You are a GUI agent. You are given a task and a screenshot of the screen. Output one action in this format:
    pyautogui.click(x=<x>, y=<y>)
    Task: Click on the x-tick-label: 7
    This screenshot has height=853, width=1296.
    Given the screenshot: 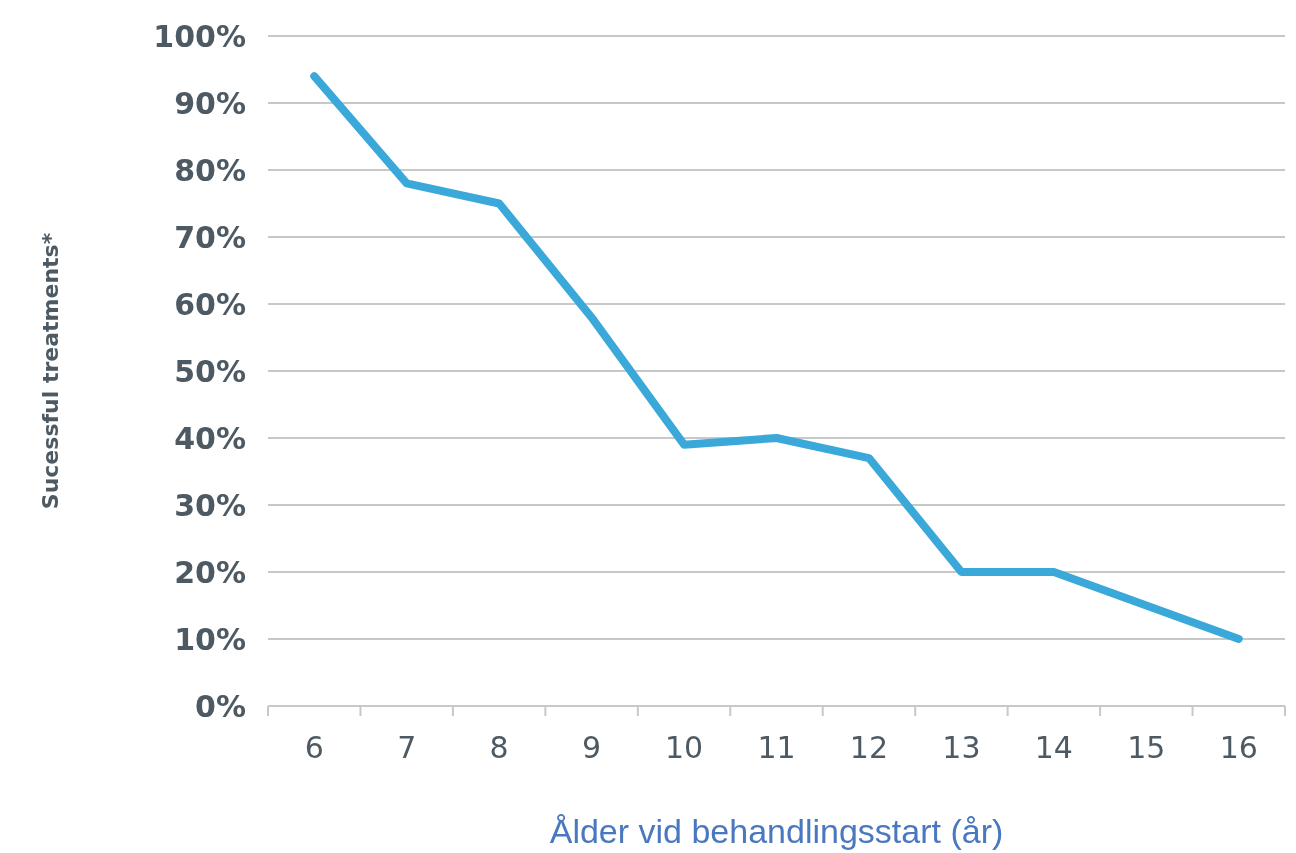 What is the action you would take?
    pyautogui.click(x=407, y=747)
    